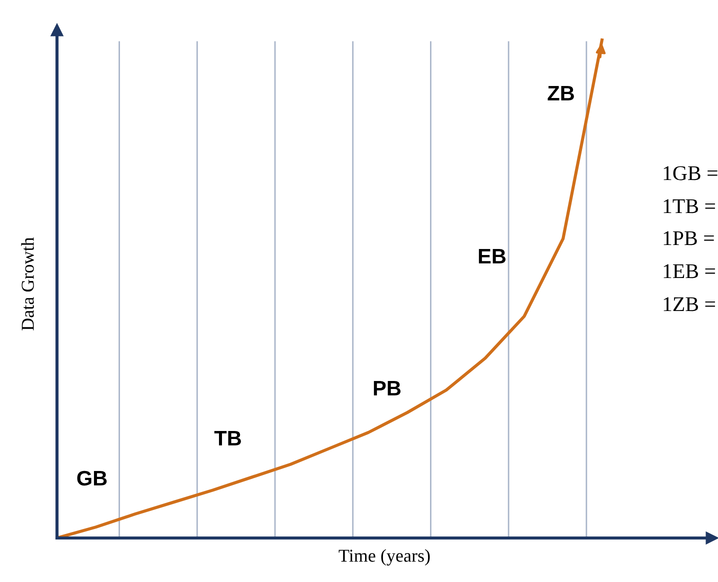 The image size is (718, 582). What do you see at coordinates (689, 271) in the screenshot?
I see `text: 1EB =` at bounding box center [689, 271].